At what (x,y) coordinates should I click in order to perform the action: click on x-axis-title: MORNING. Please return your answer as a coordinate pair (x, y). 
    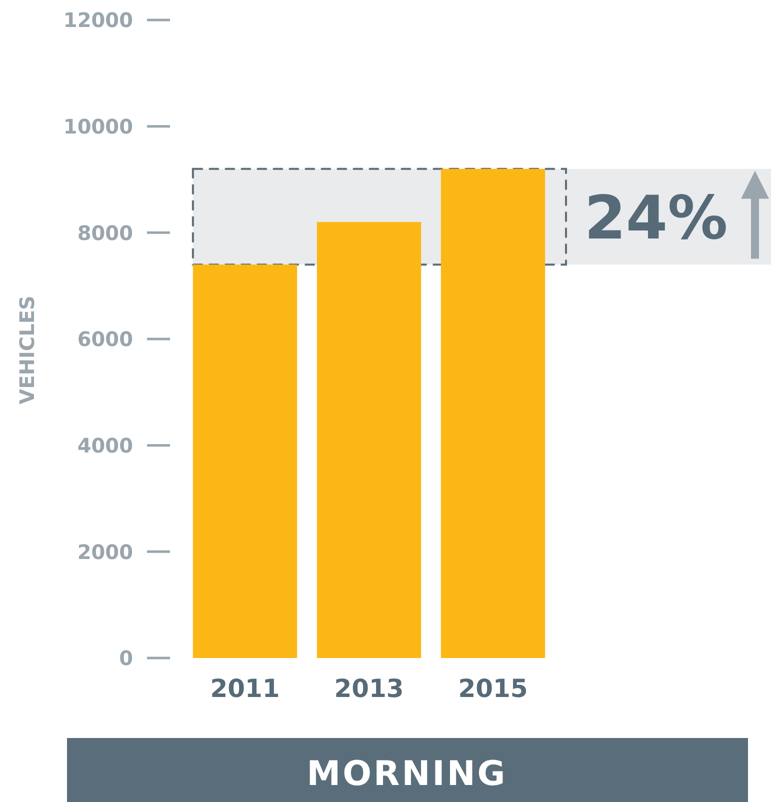
    Looking at the image, I should click on (407, 774).